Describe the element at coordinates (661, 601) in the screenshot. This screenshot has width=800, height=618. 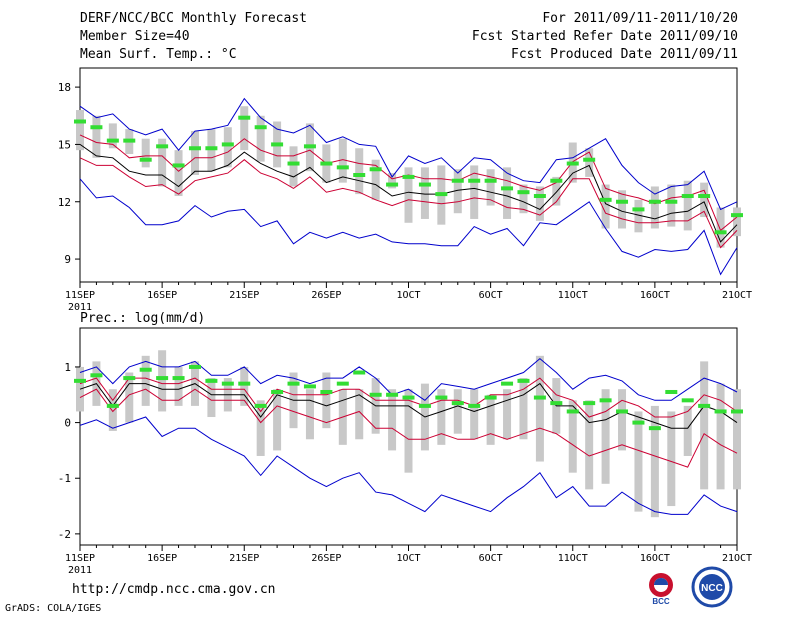
I see `bcc-logo-text: BCC` at that location.